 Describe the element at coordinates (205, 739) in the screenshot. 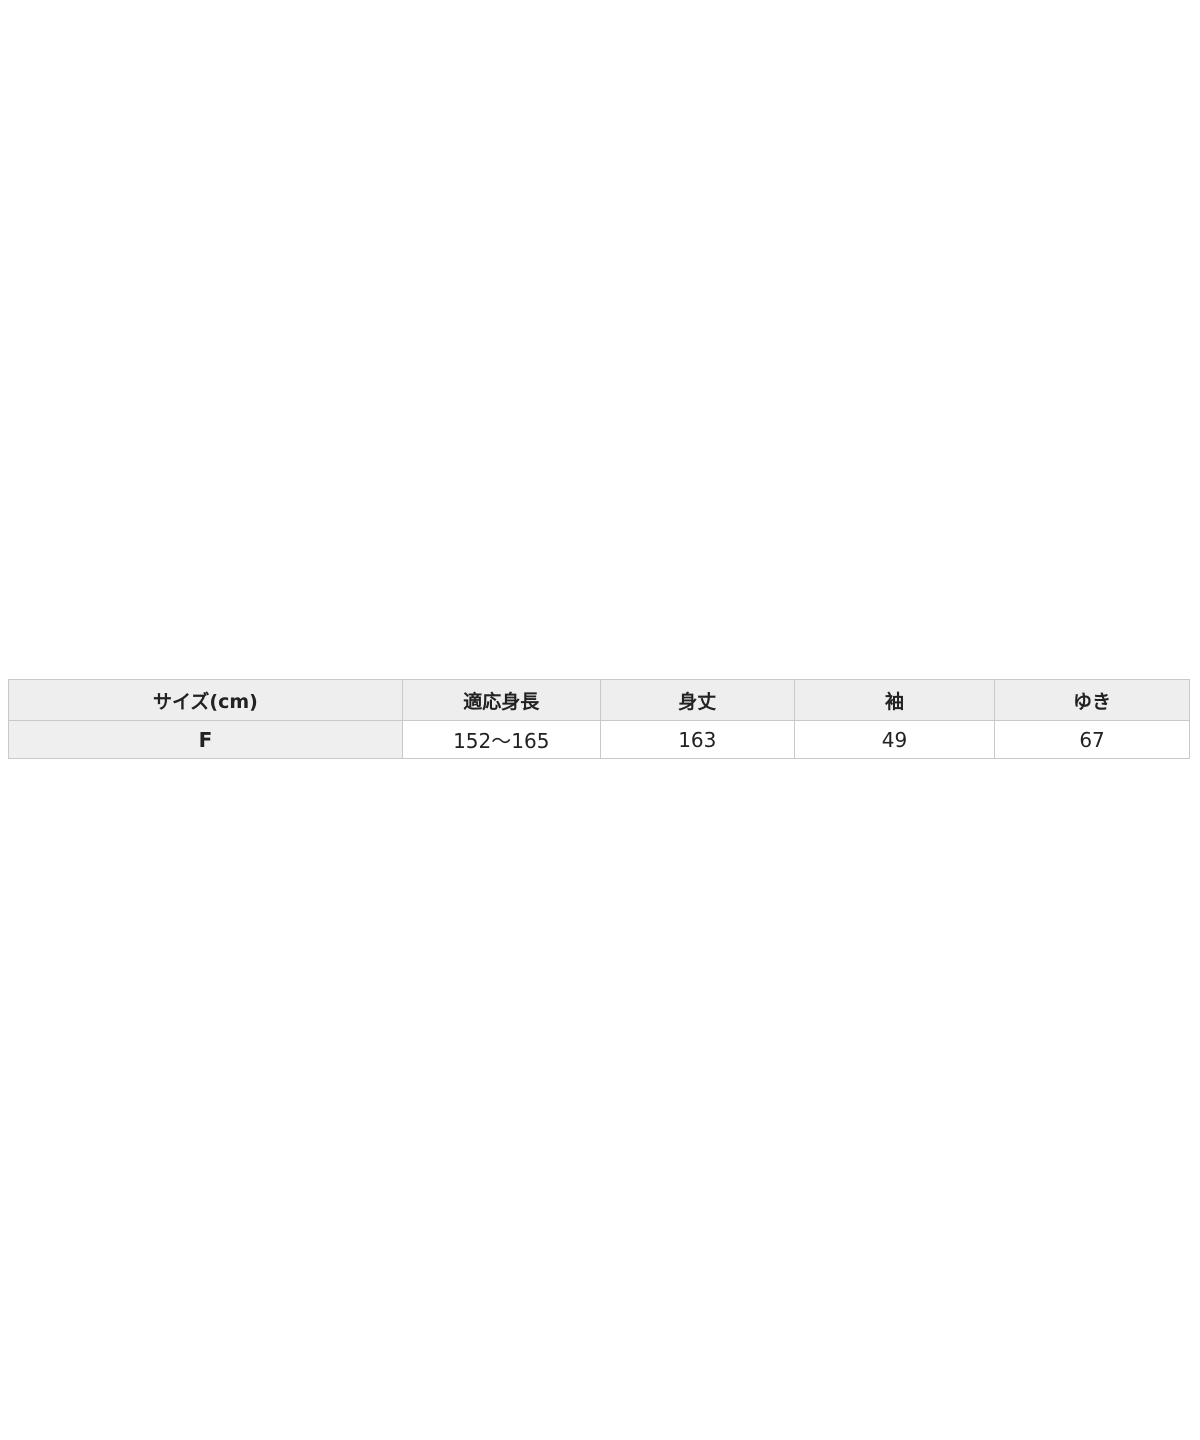

I see `size-label-cell: F` at that location.